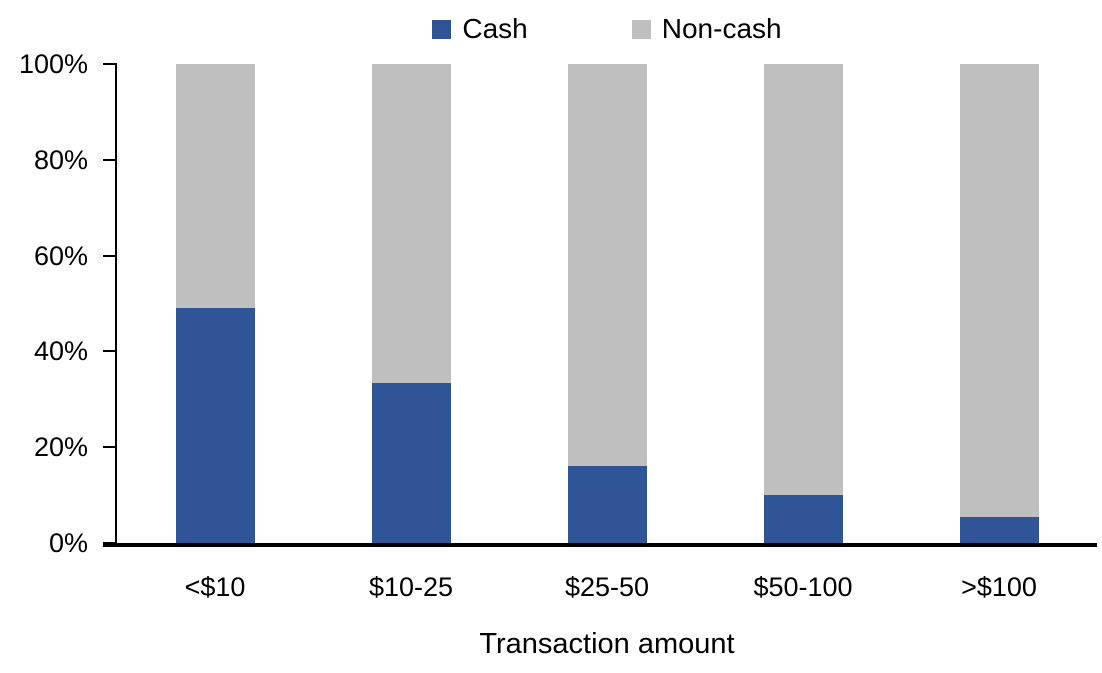 This screenshot has width=1102, height=673. What do you see at coordinates (68, 543) in the screenshot?
I see `y-tick-label: 0%` at bounding box center [68, 543].